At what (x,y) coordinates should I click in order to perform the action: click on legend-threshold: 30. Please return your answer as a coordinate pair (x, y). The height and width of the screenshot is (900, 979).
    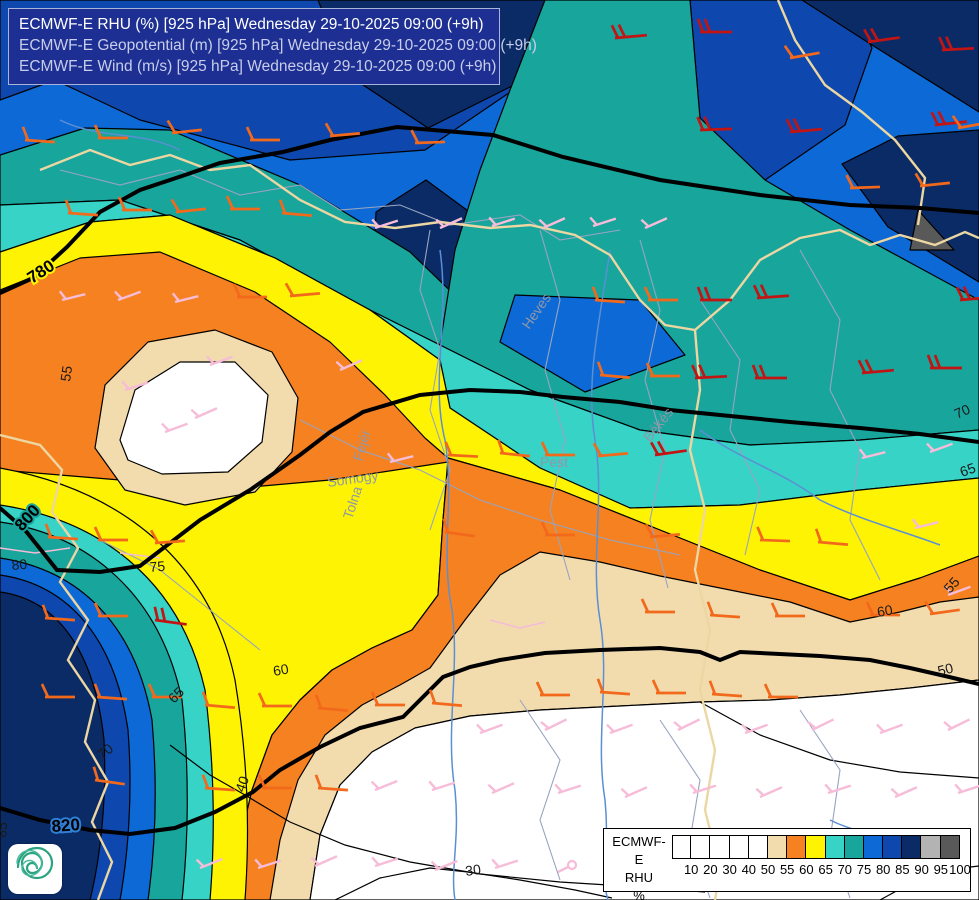
    Looking at the image, I should click on (729, 869).